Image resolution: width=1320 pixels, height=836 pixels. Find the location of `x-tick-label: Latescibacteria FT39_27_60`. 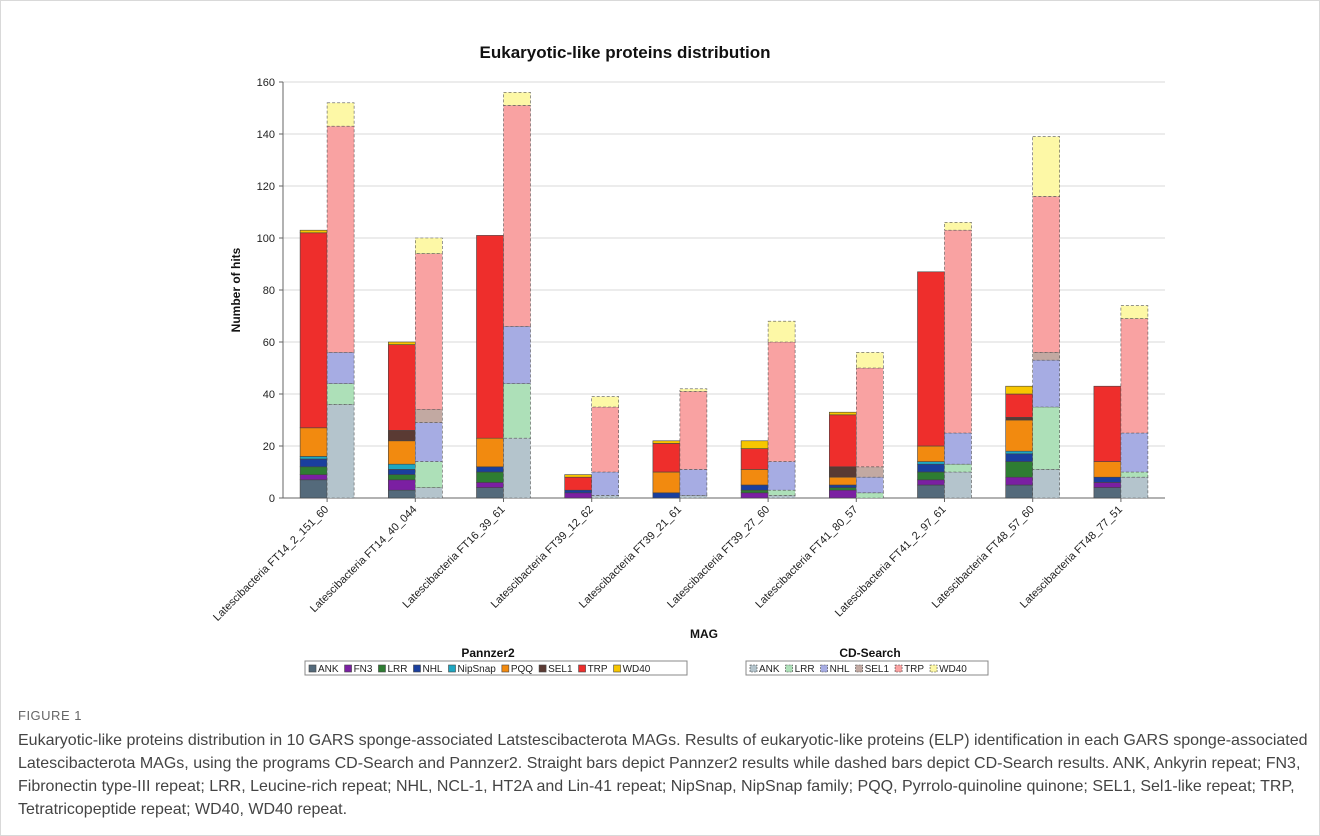

x-tick-label: Latescibacteria FT39_27_60 is located at coordinates (718, 557).